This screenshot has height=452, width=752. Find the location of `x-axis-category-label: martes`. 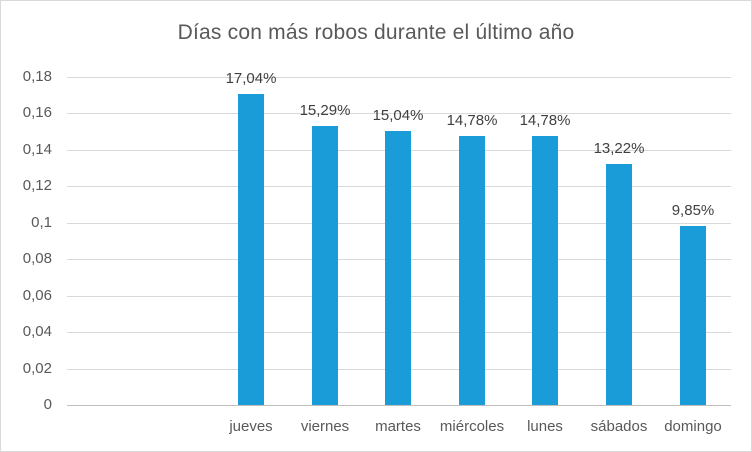

x-axis-category-label: martes is located at coordinates (398, 426).